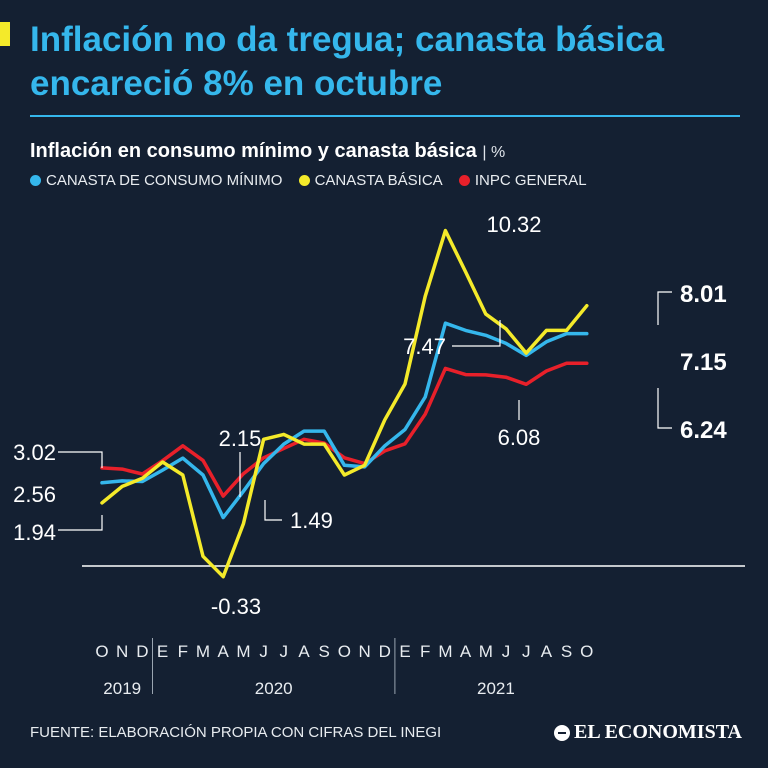  I want to click on legend-item-inpc: INPC GENERAL, so click(522, 180).